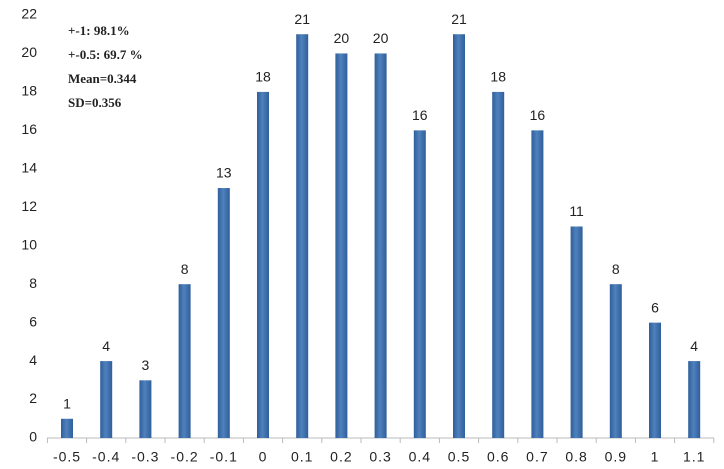 The image size is (724, 469). Describe the element at coordinates (185, 457) in the screenshot. I see `x-tick-label: -0.2` at that location.